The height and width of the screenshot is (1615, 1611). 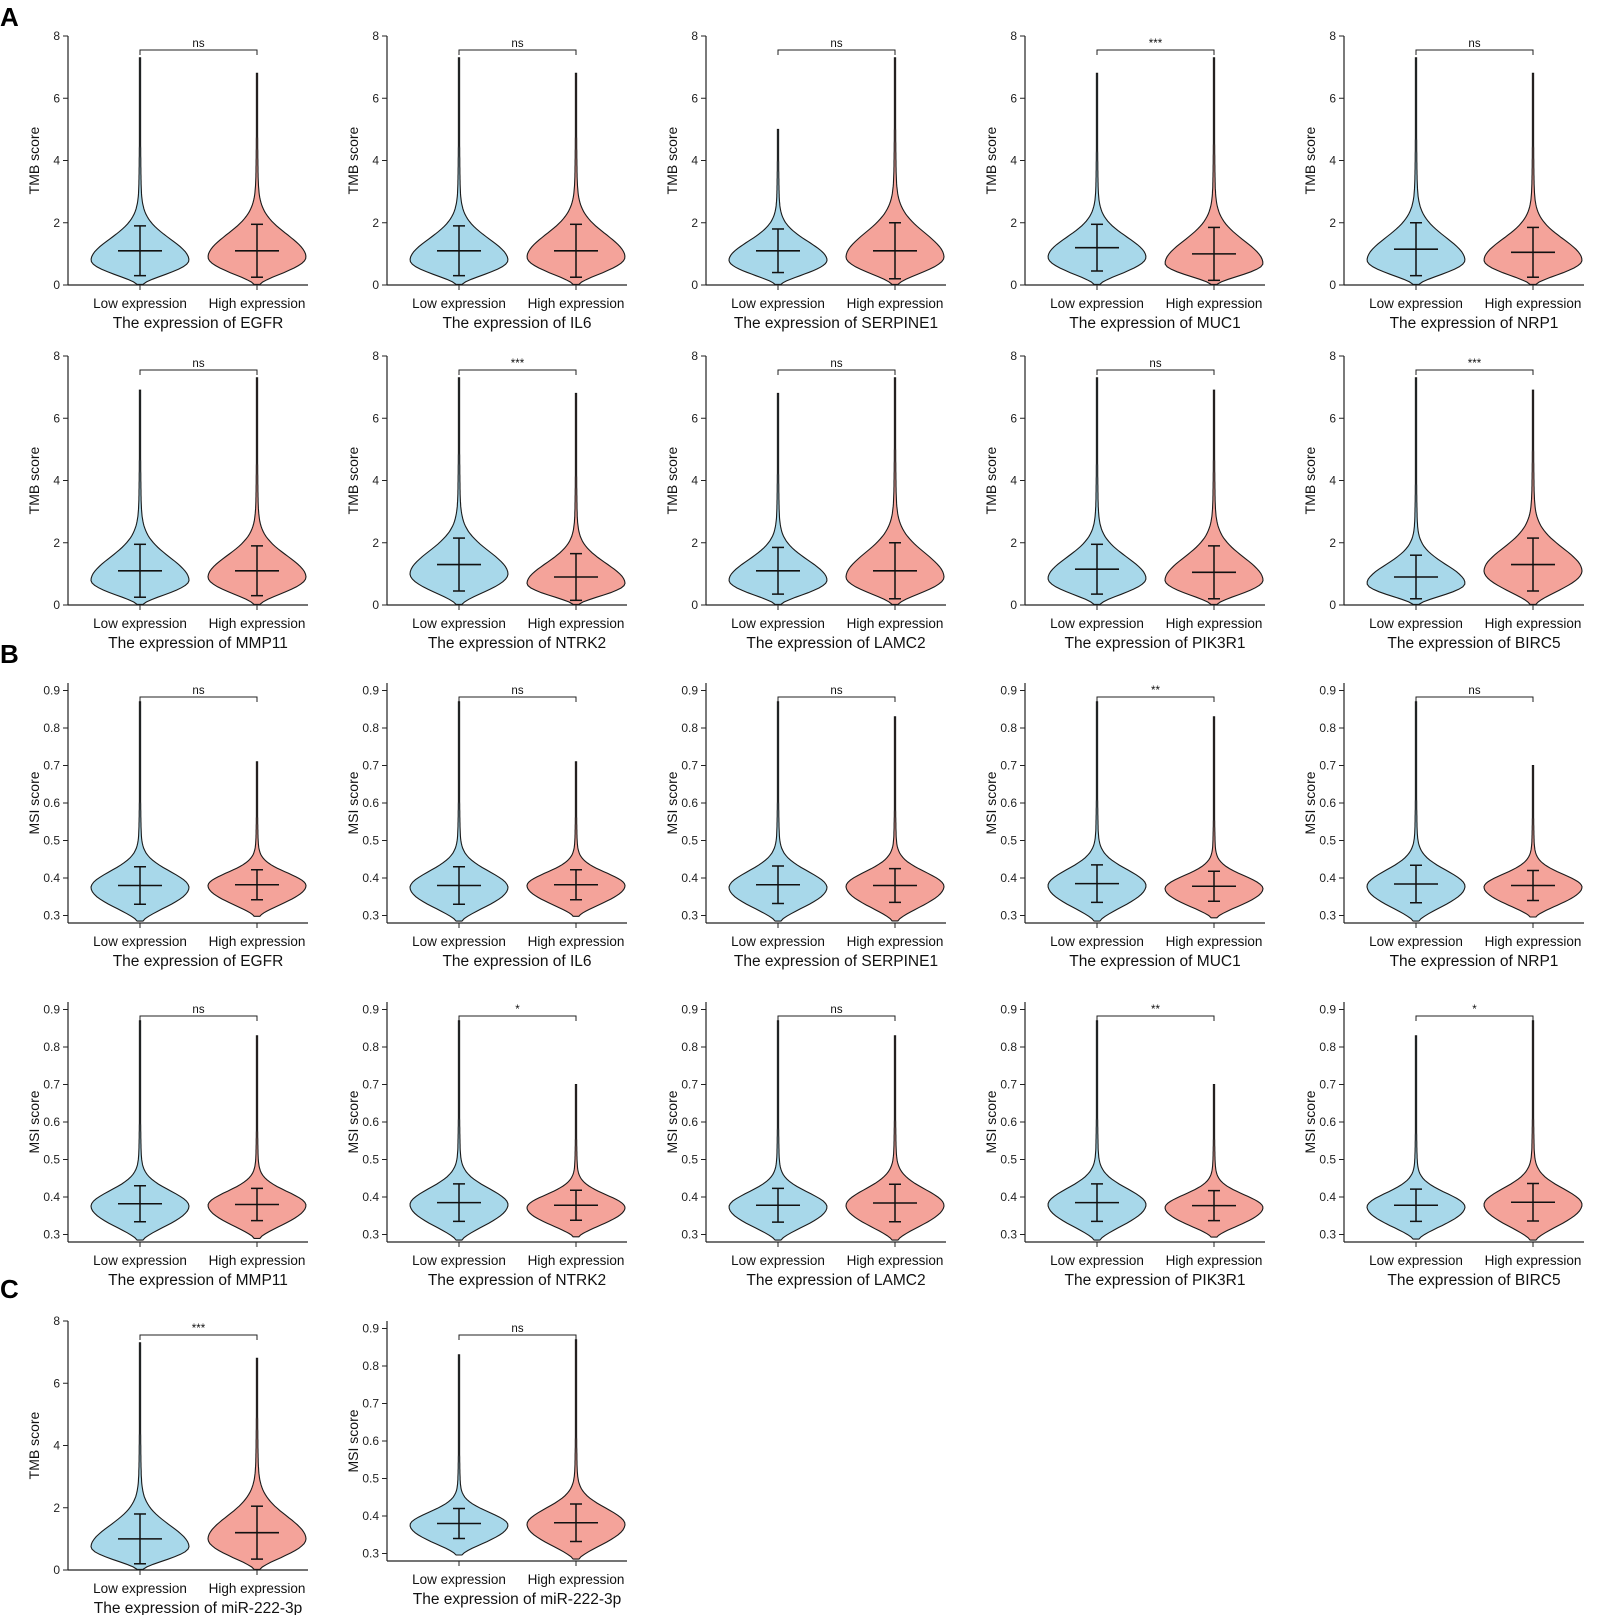 What do you see at coordinates (1473, 643) in the screenshot?
I see `chart-9-x-axis-label: The expression of BIRC5` at bounding box center [1473, 643].